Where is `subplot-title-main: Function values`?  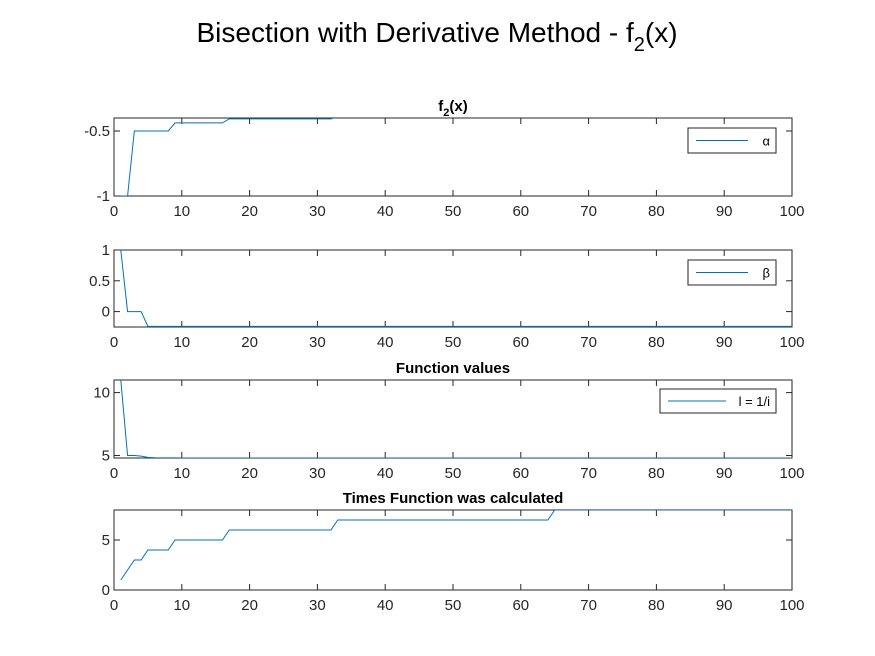
subplot-title-main: Function values is located at coordinates (453, 368).